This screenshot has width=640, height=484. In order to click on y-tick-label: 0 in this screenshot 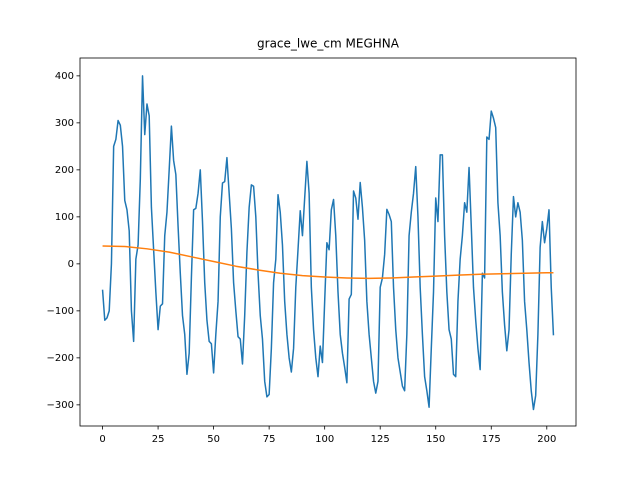, I will do `click(71, 264)`.